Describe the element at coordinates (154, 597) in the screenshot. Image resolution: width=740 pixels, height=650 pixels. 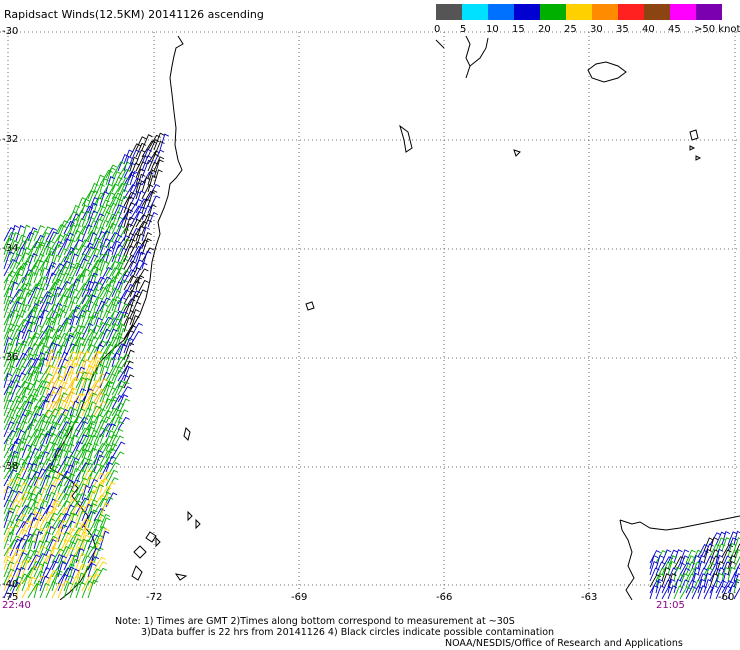
I see `longitude-label: -72` at that location.